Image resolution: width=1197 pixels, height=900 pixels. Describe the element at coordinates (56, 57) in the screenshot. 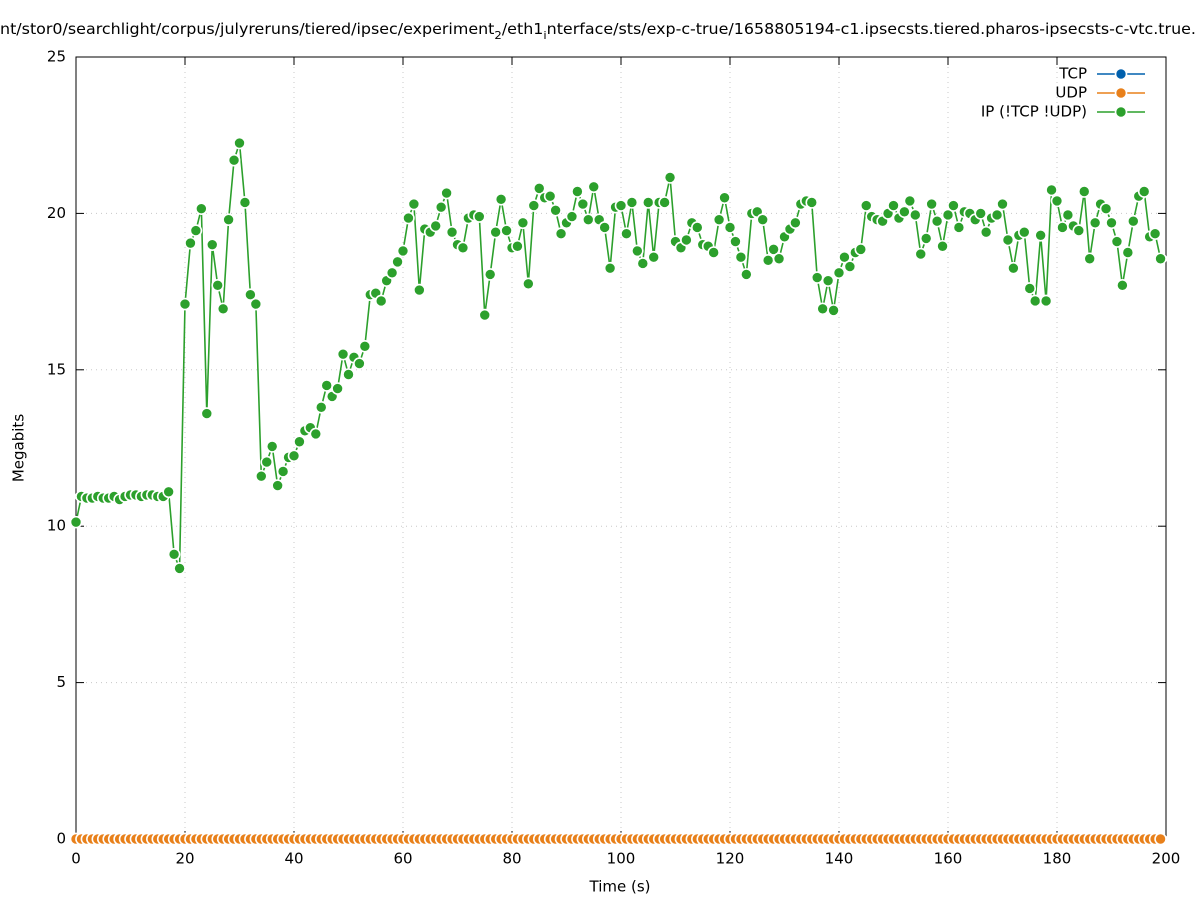

I see `y-tick-label: 25` at that location.